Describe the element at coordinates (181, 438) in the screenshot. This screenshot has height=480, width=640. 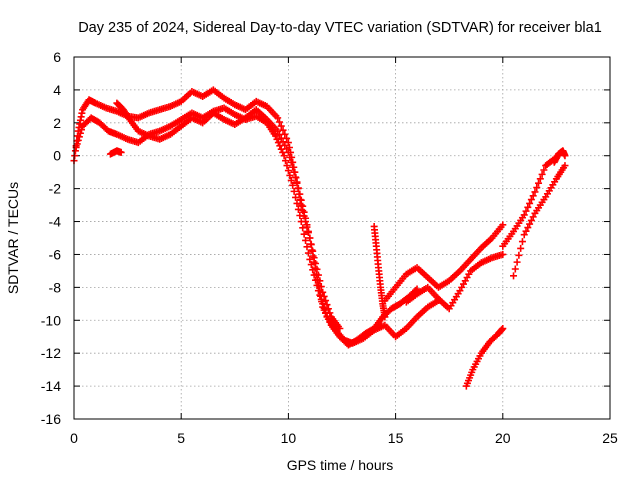
I see `x-tick-label: 5` at that location.